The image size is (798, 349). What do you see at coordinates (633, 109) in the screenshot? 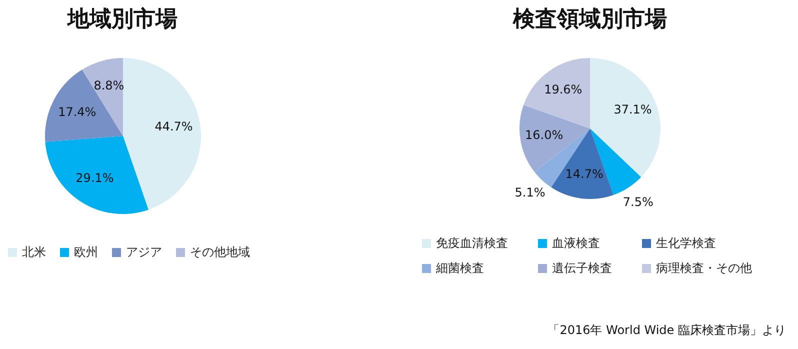
I see `data-label: 37.1%` at bounding box center [633, 109].